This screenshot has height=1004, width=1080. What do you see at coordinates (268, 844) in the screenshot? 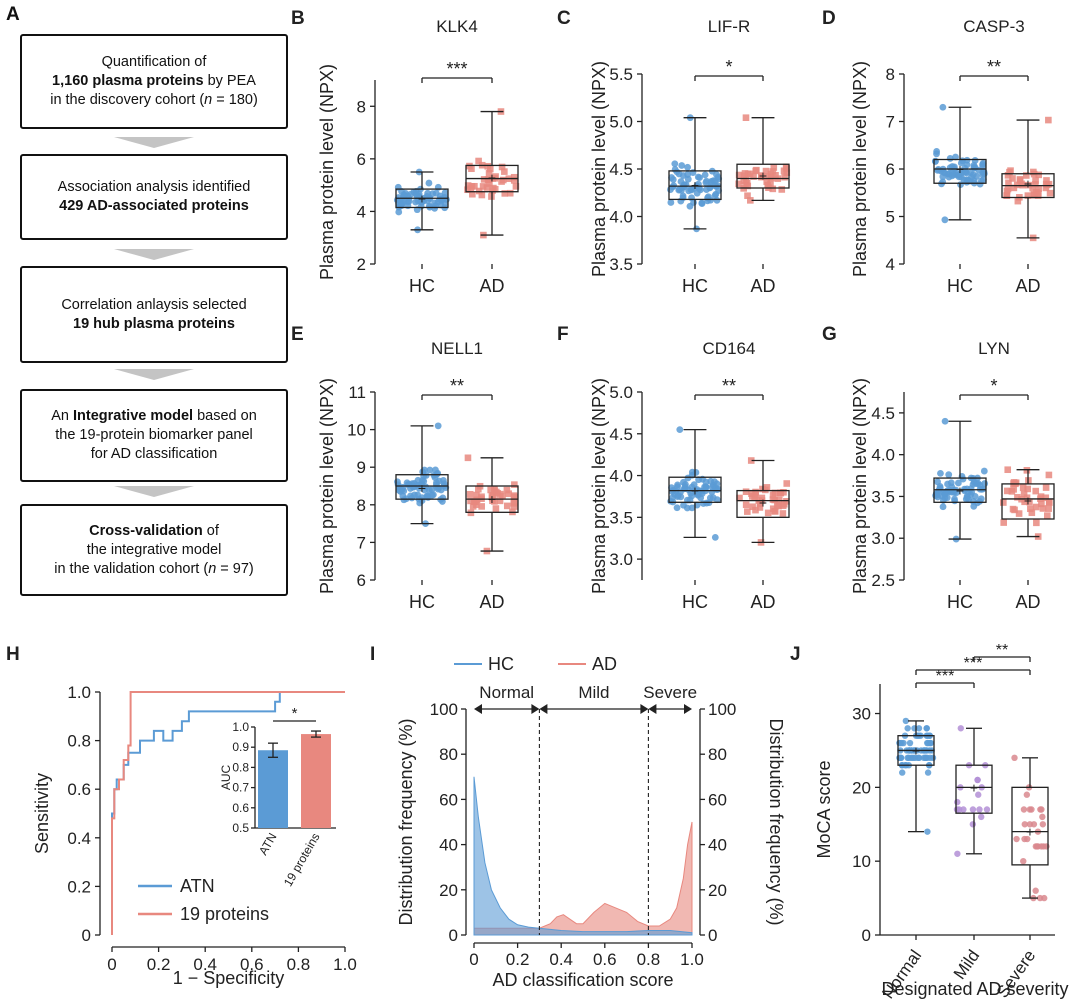
I see `inset-x-tick-label: ATN` at bounding box center [268, 844].